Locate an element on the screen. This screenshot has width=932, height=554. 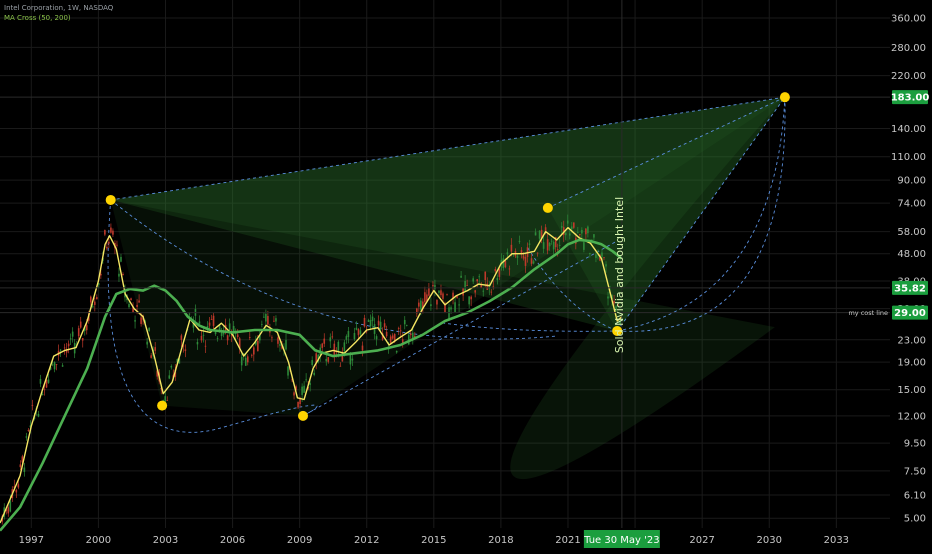
x-tick-label: 2012 is located at coordinates (366, 540).